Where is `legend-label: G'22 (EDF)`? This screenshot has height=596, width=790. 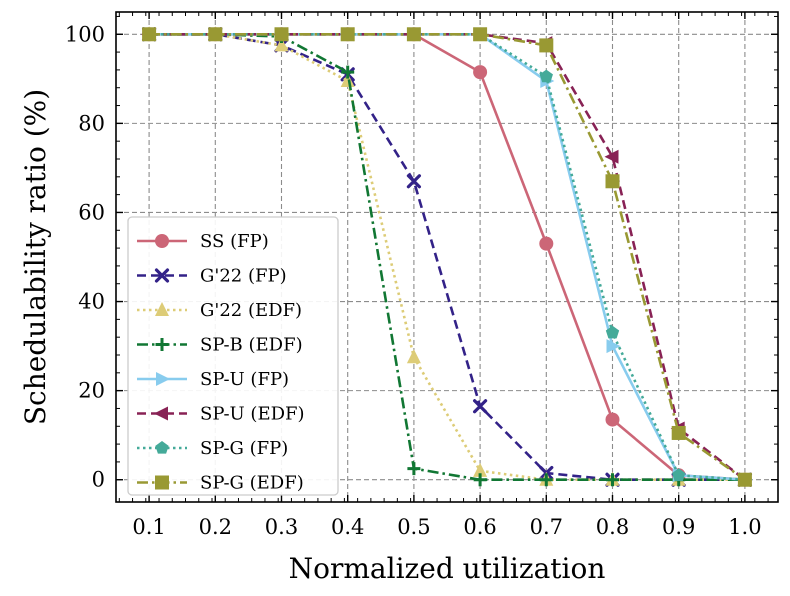
legend-label: G'22 (EDF) is located at coordinates (251, 310).